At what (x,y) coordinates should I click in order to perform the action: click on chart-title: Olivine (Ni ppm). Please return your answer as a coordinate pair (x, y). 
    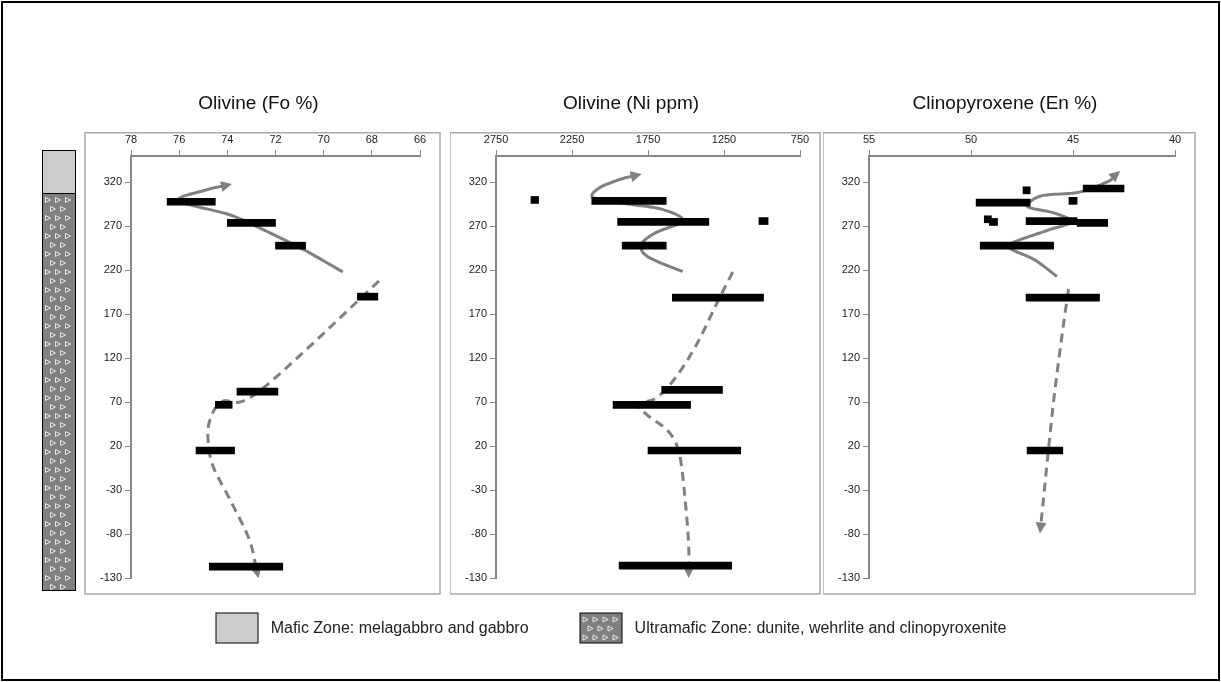
    Looking at the image, I should click on (631, 102).